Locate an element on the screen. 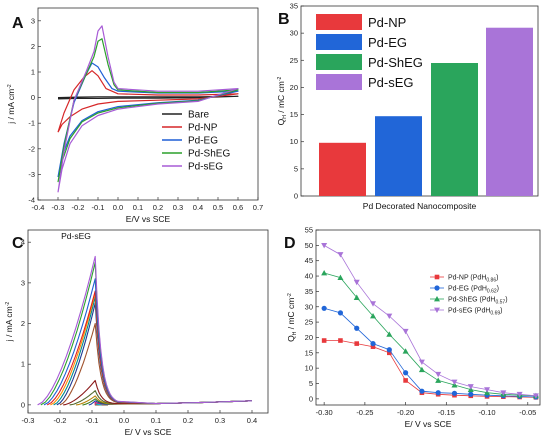  panel-b-y-axis-label-sup: -2 is located at coordinates (280, 78).